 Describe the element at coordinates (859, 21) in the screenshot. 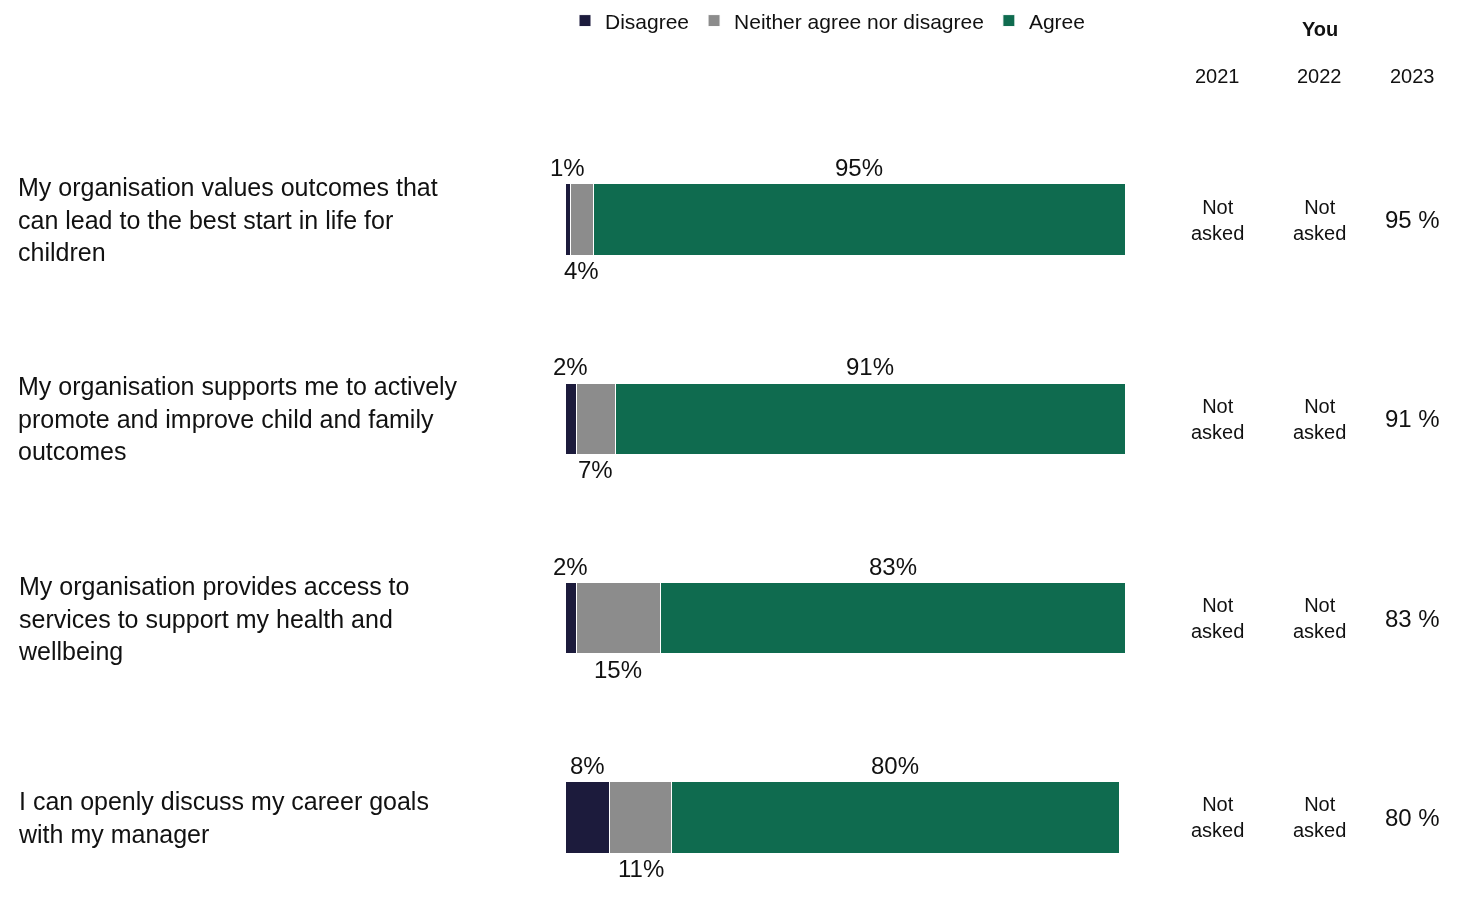

I see `legend-label: Neither agree nor disagree` at that location.